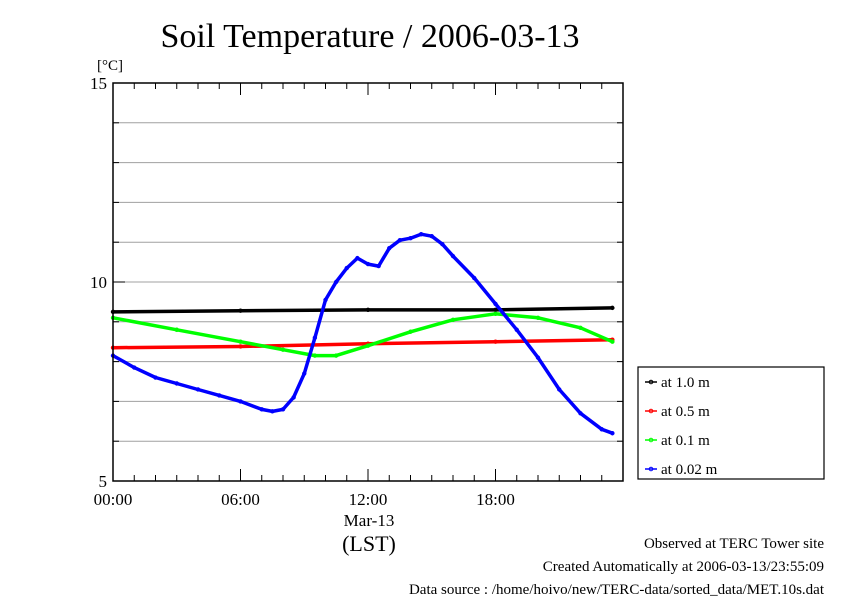  What do you see at coordinates (685, 441) in the screenshot?
I see `legend-label: at 0.1 m` at bounding box center [685, 441].